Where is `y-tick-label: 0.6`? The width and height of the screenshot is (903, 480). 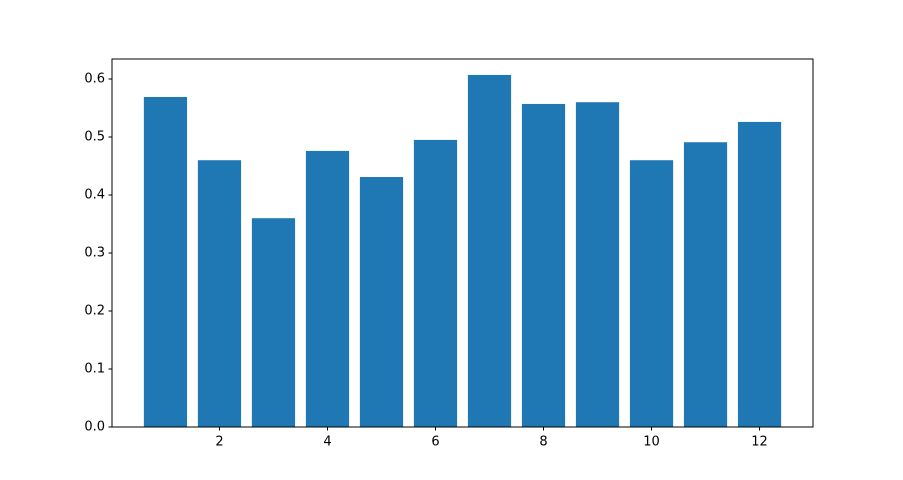
y-tick-label: 0.6 is located at coordinates (94, 79).